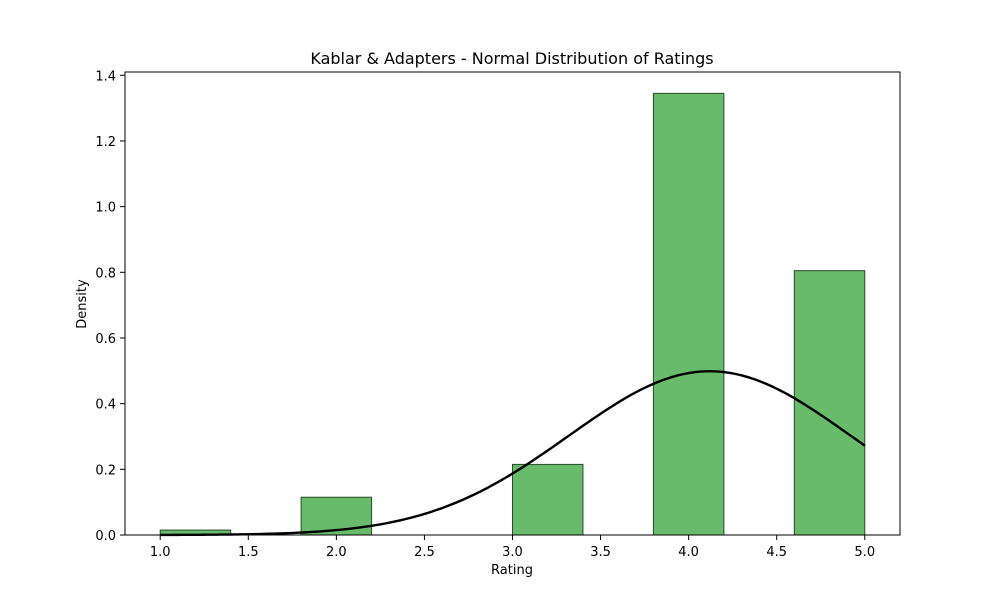  I want to click on y-tick-label-6: 1.0, so click(105, 208).